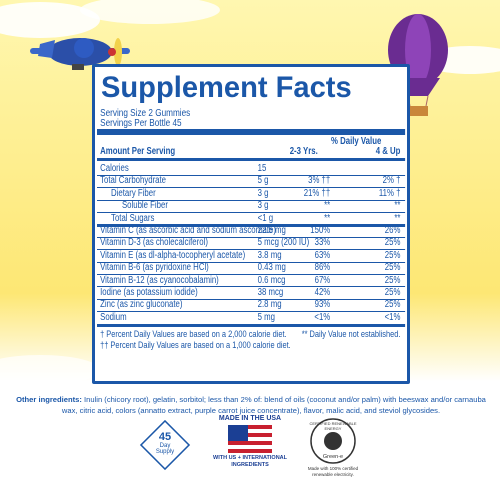 This screenshot has width=500, height=489. What do you see at coordinates (271, 230) in the screenshot?
I see `row-amount: 22.5 mg` at bounding box center [271, 230].